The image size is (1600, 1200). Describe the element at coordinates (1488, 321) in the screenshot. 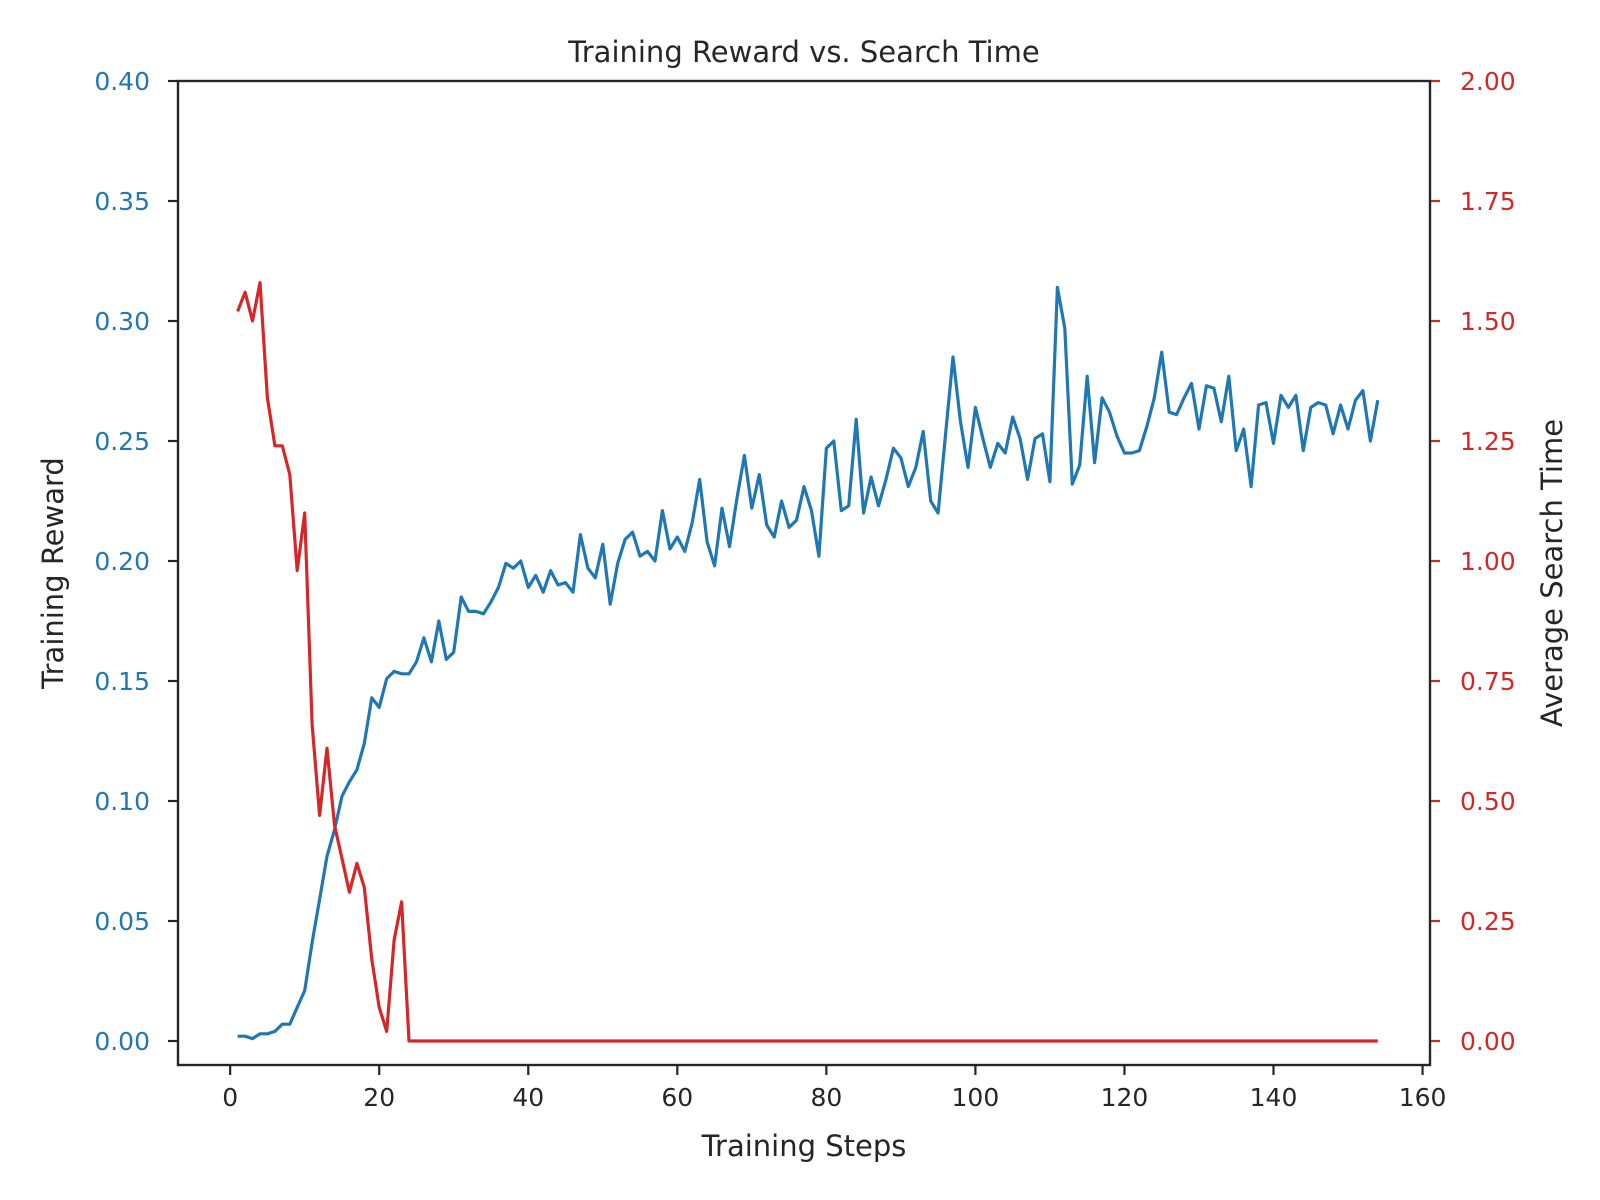

I see `right-y-tick-label: 1.50` at that location.